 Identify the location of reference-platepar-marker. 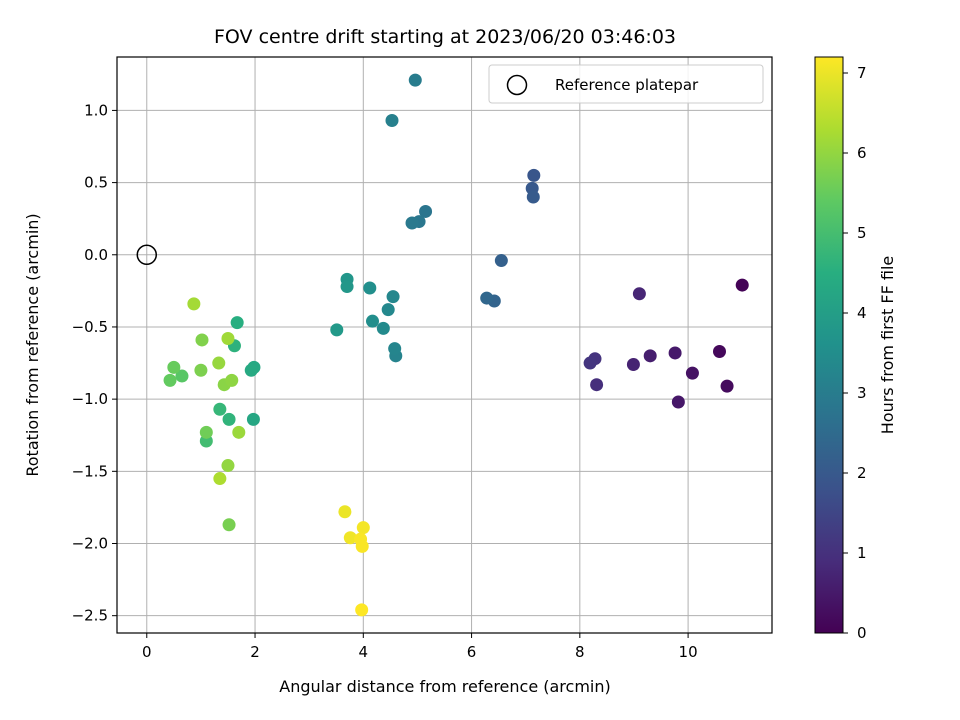
(147, 255).